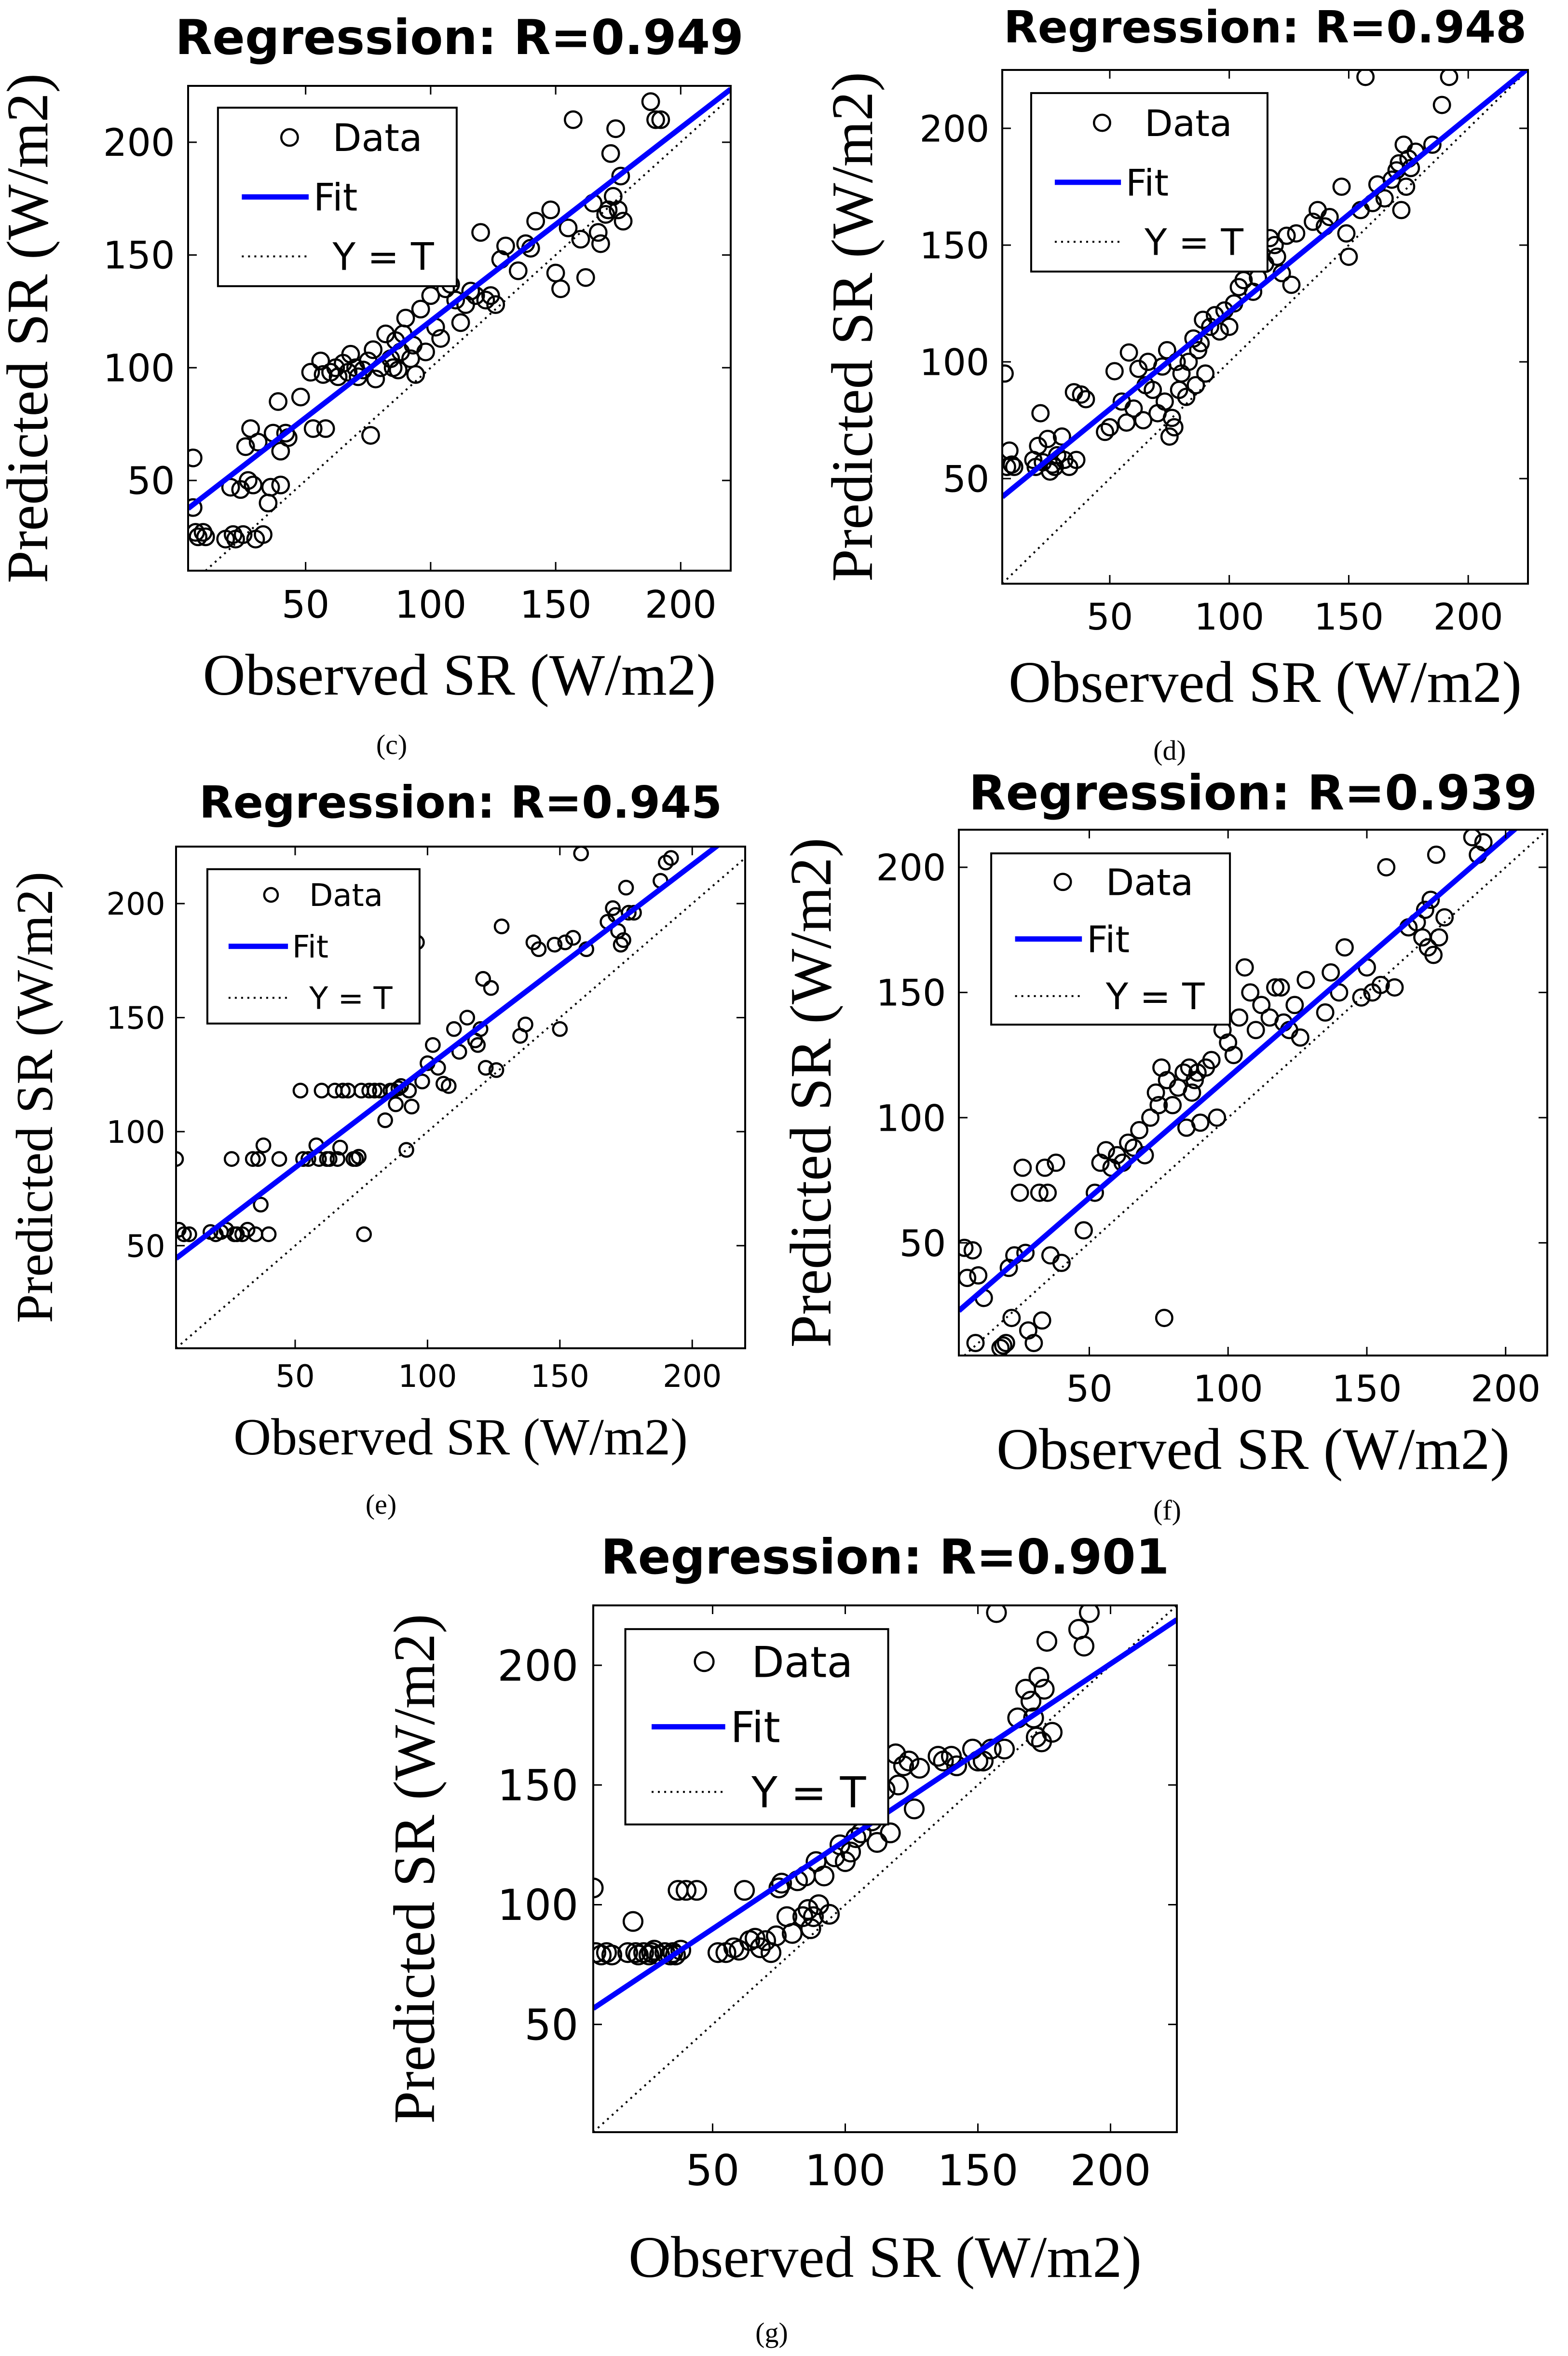 This screenshot has width=1568, height=2356. I want to click on y-tick-label: 200, so click(139, 143).